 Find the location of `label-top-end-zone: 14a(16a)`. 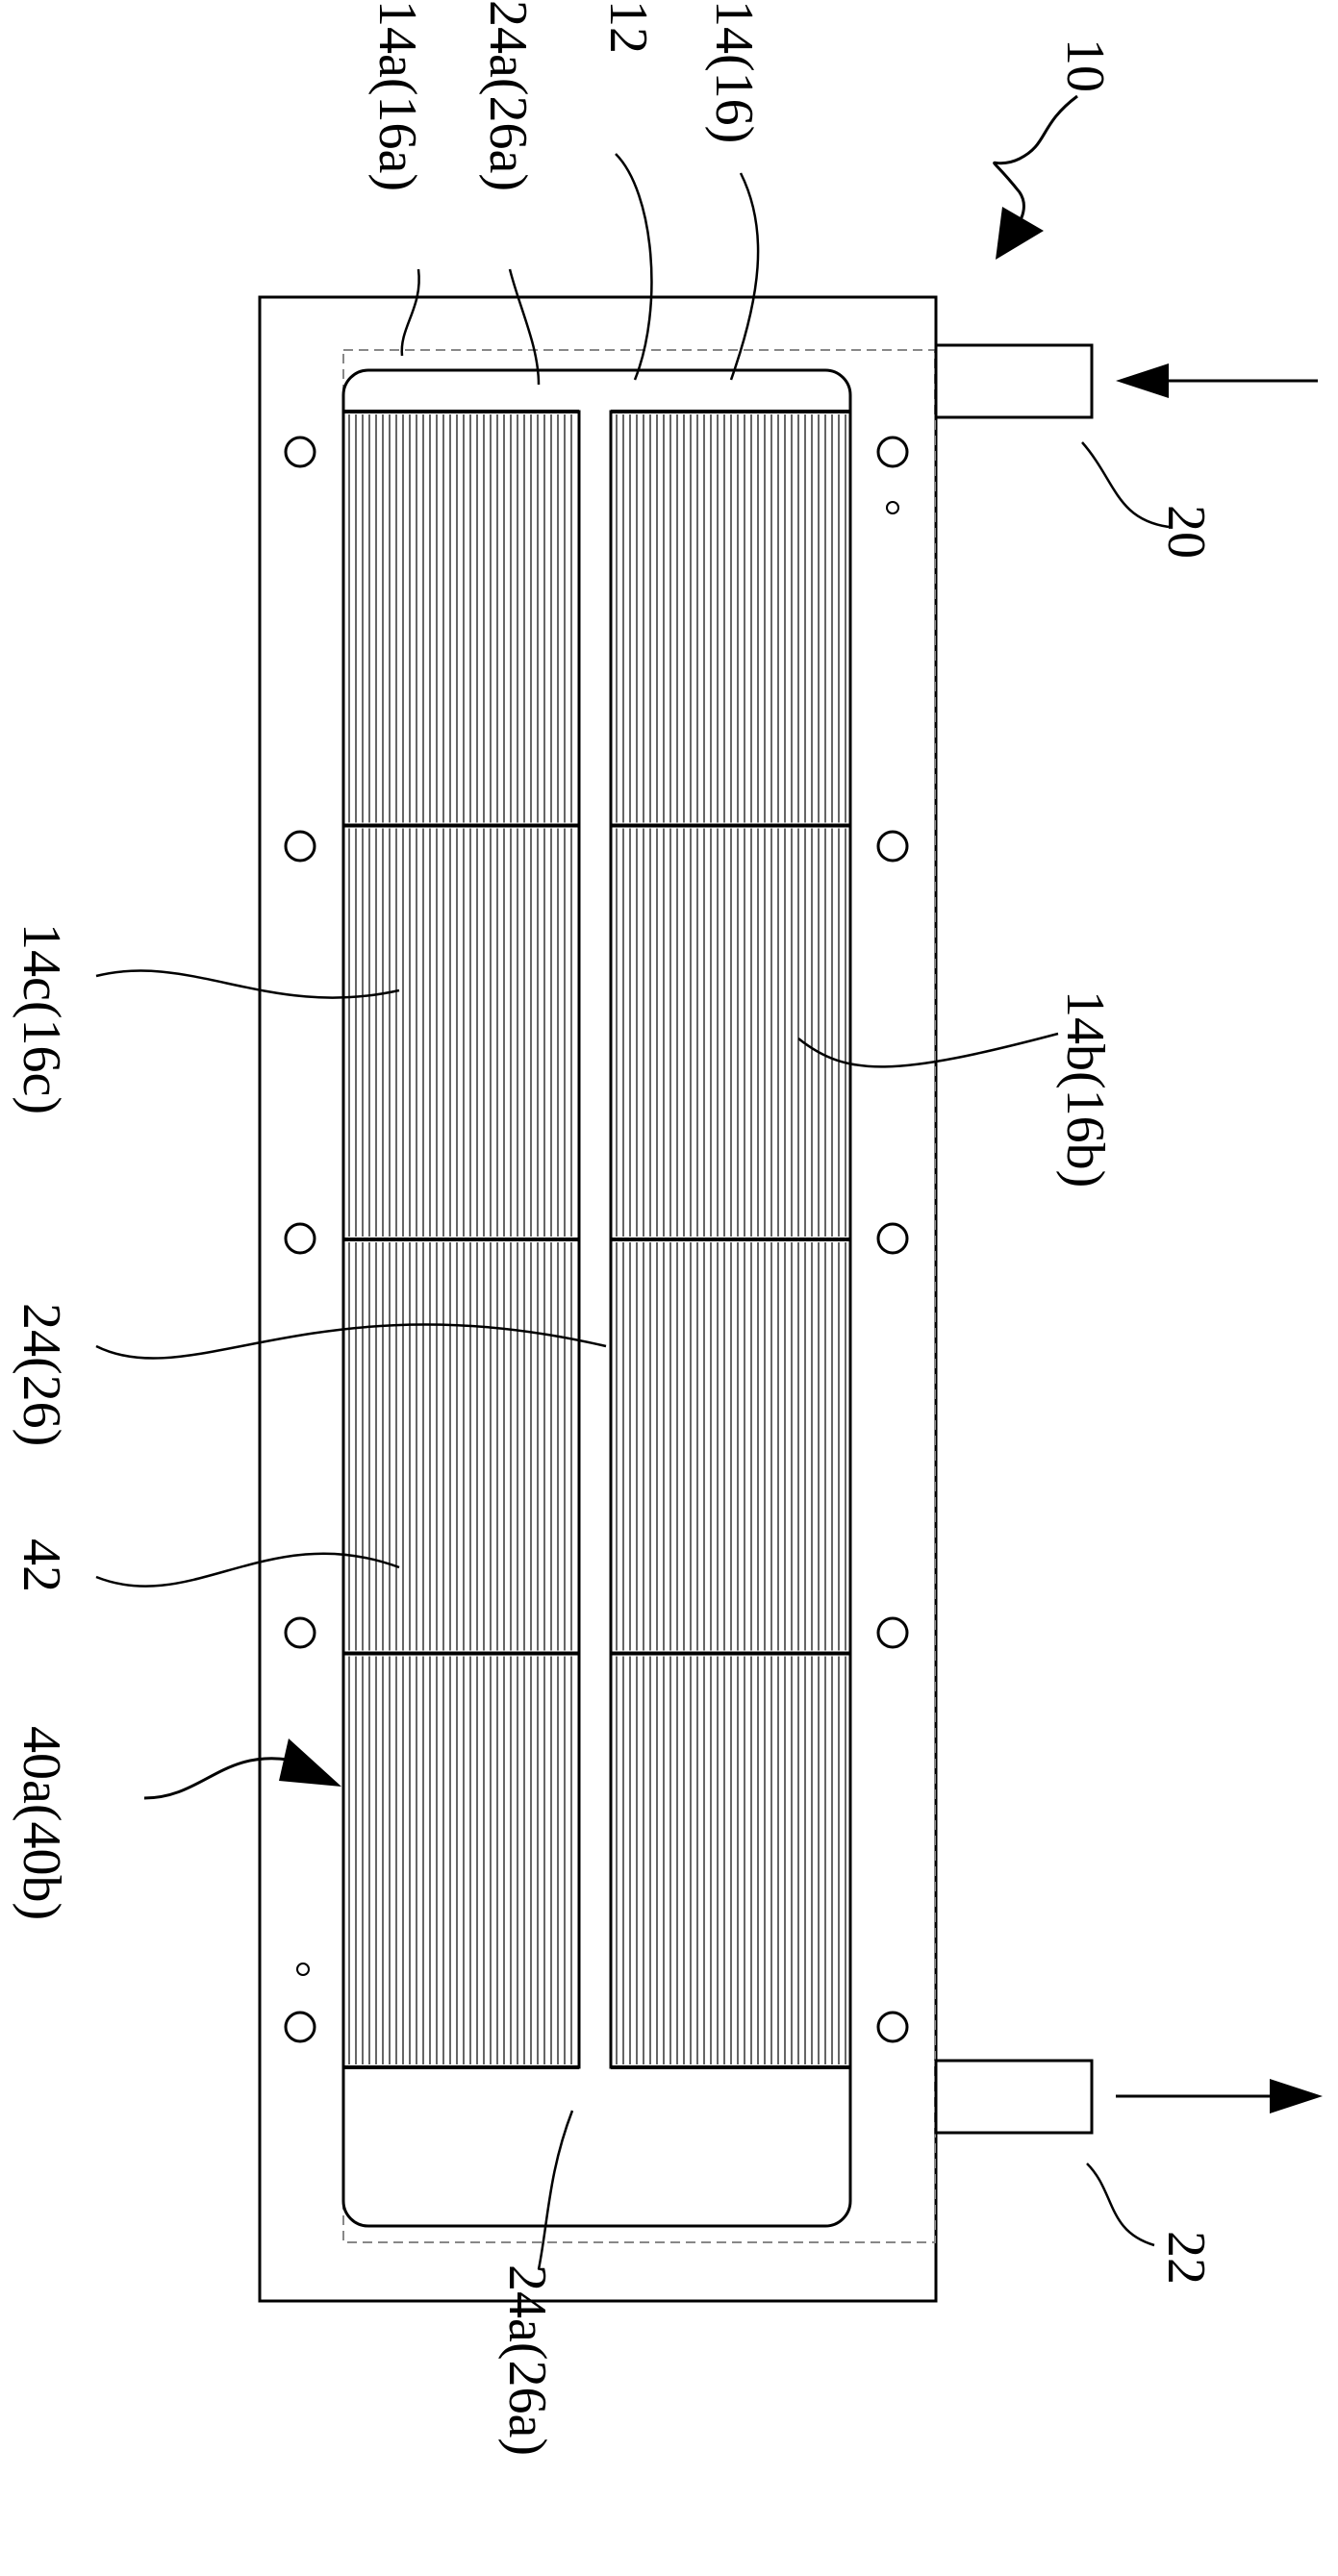

label-top-end-zone: 14a(16a) is located at coordinates (397, 95).